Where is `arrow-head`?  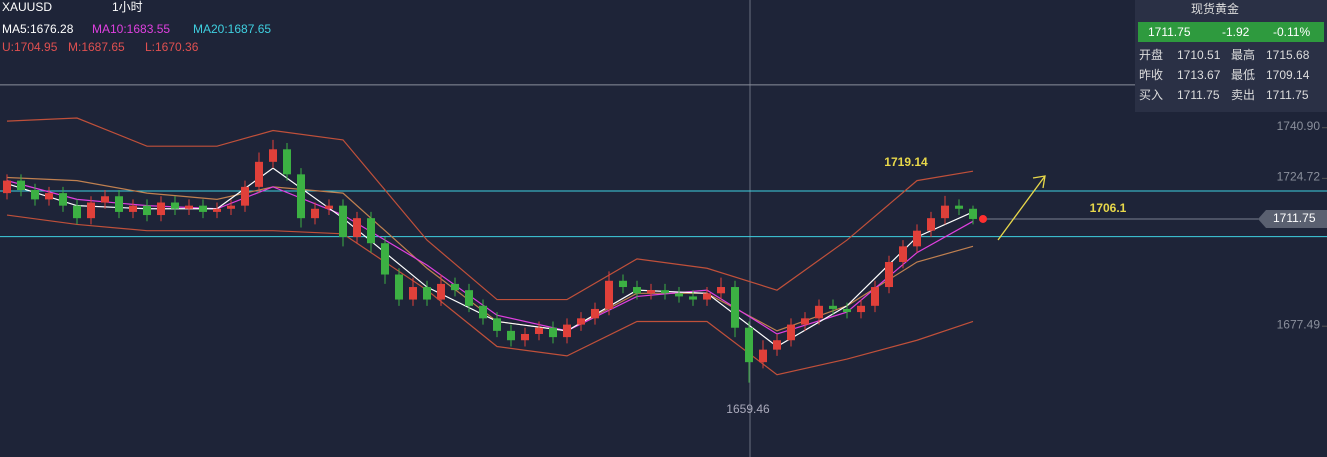
arrow-head is located at coordinates (1039, 182).